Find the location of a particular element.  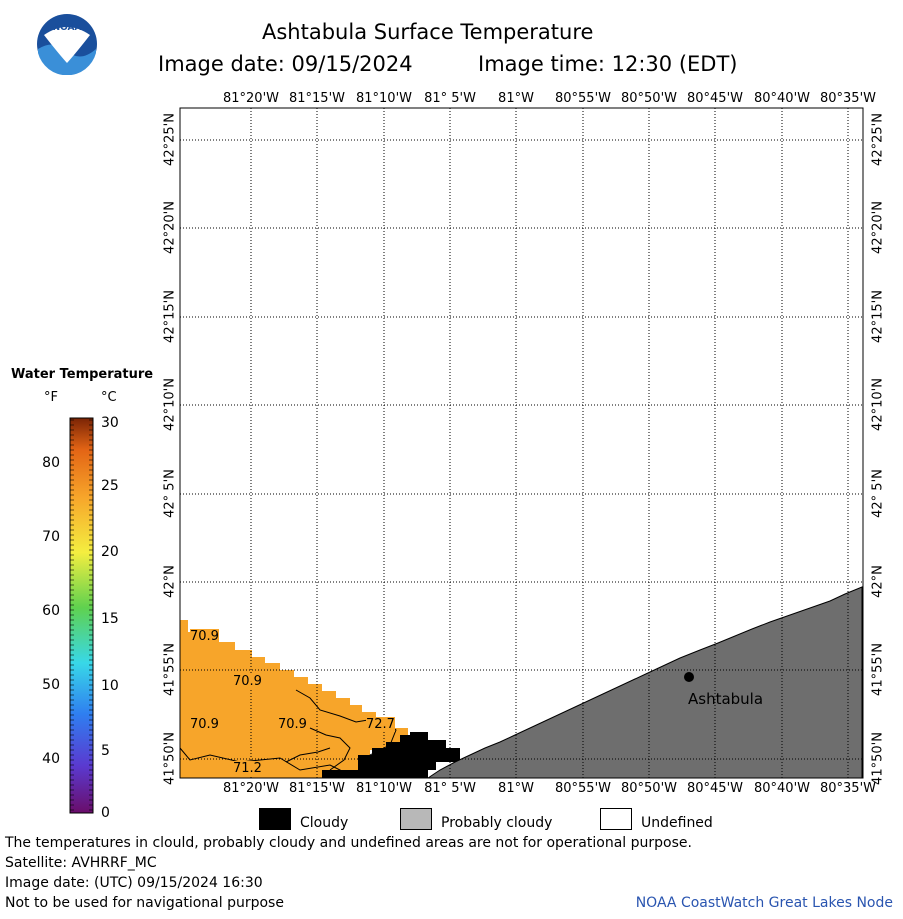

key-cloudy-label: Cloudy is located at coordinates (324, 823).